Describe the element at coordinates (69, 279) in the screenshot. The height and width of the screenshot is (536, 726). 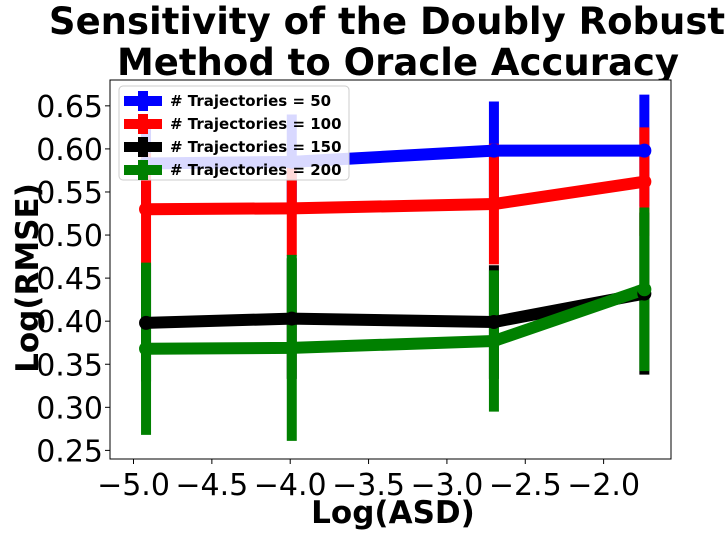
I see `y-tick-label: 0.45` at that location.